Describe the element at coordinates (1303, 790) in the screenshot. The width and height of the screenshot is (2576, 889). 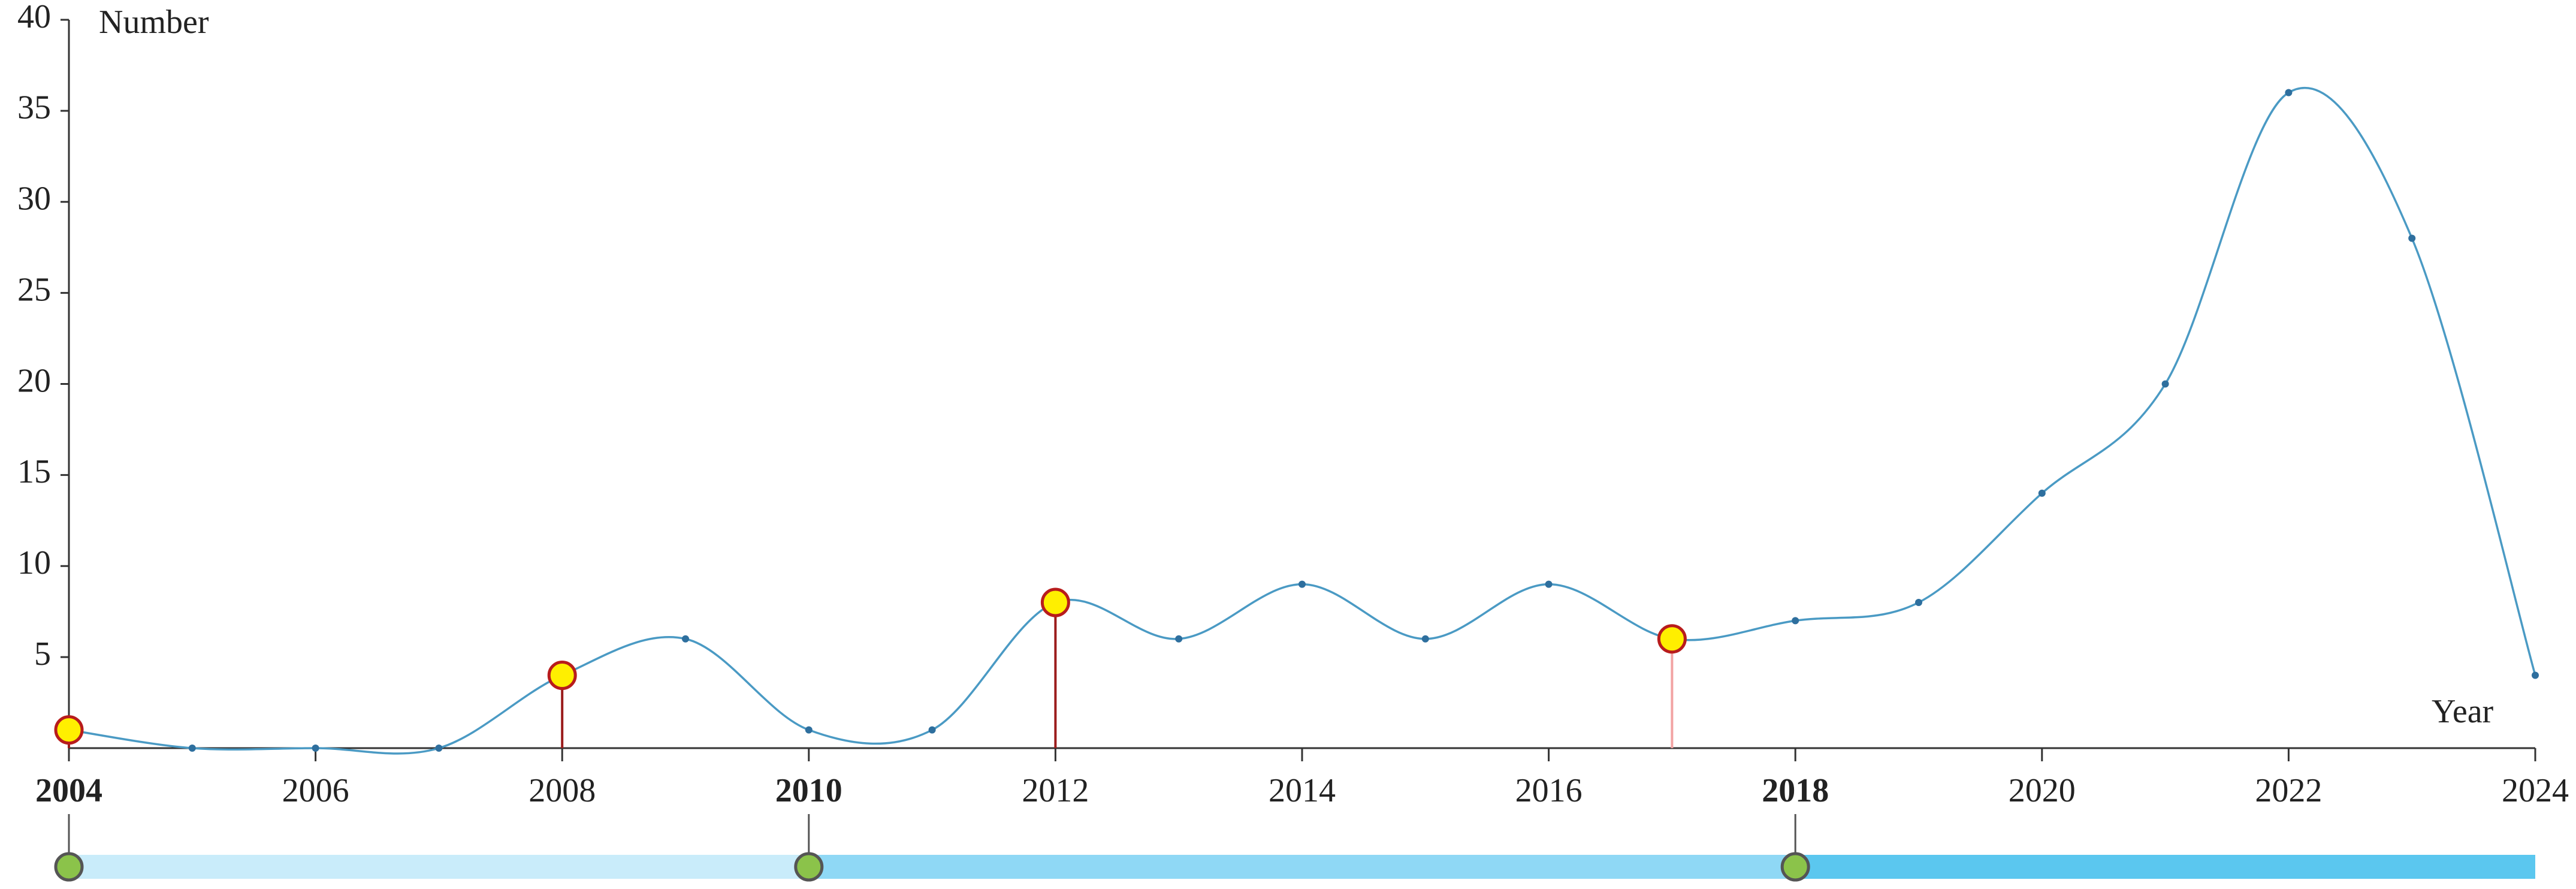
I see `x-tick-label: 2014` at that location.